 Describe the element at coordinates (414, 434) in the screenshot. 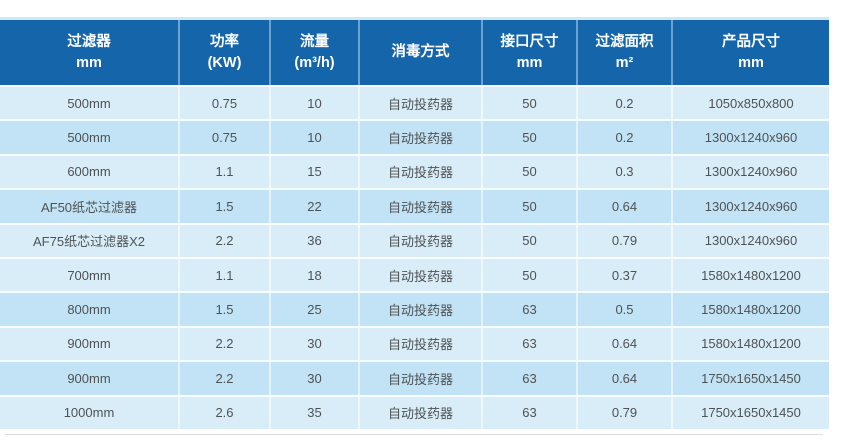

I see `table-bottom-shadow` at that location.